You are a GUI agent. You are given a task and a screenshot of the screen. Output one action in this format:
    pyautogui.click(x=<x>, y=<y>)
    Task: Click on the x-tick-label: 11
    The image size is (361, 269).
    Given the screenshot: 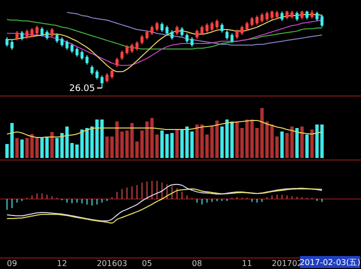 What is the action you would take?
    pyautogui.click(x=247, y=263)
    